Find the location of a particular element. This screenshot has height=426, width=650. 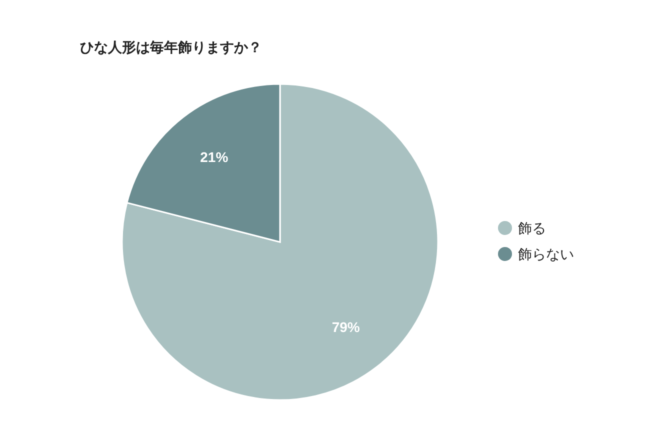

data-label: 21% is located at coordinates (214, 157).